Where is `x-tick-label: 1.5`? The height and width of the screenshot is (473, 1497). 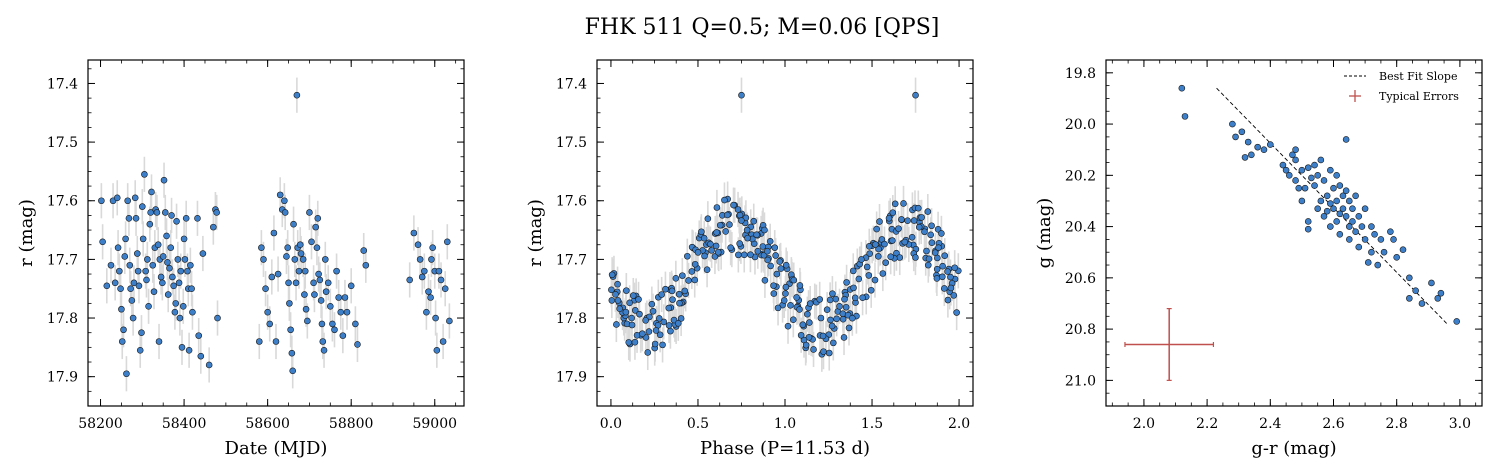
x-tick-label: 1.5 is located at coordinates (872, 424).